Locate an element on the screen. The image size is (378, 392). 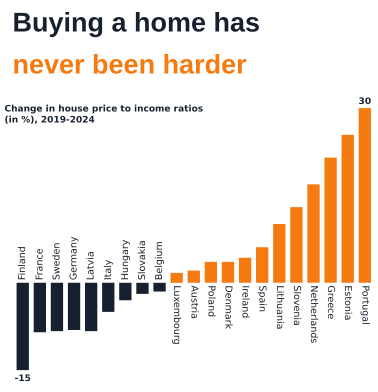
x-tick-label: Estonia is located at coordinates (348, 302).